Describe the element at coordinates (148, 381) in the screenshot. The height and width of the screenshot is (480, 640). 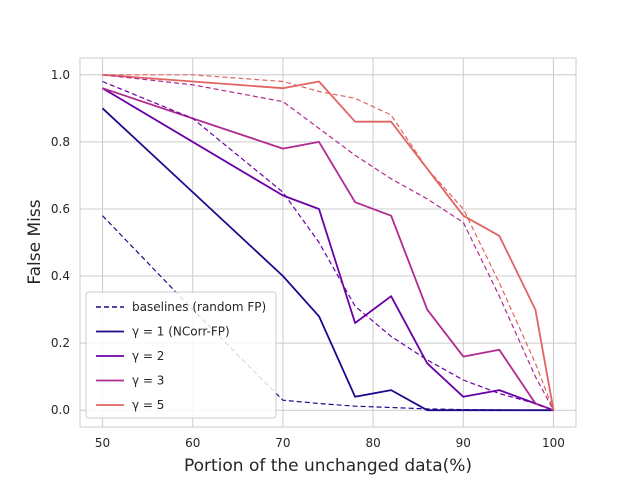
I see `legend-label: γ = 3` at that location.